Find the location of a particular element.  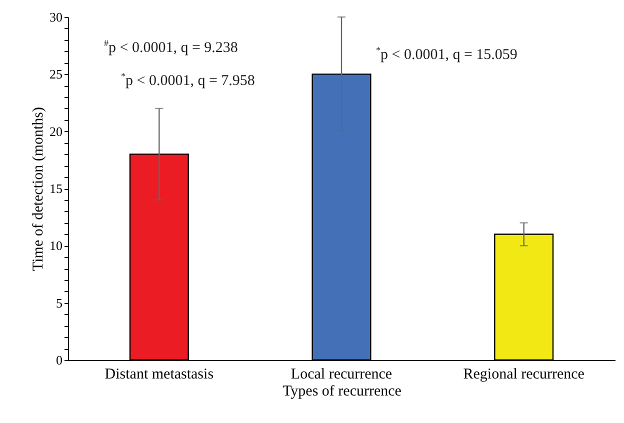

y-tick-label: 10 is located at coordinates (56, 246).